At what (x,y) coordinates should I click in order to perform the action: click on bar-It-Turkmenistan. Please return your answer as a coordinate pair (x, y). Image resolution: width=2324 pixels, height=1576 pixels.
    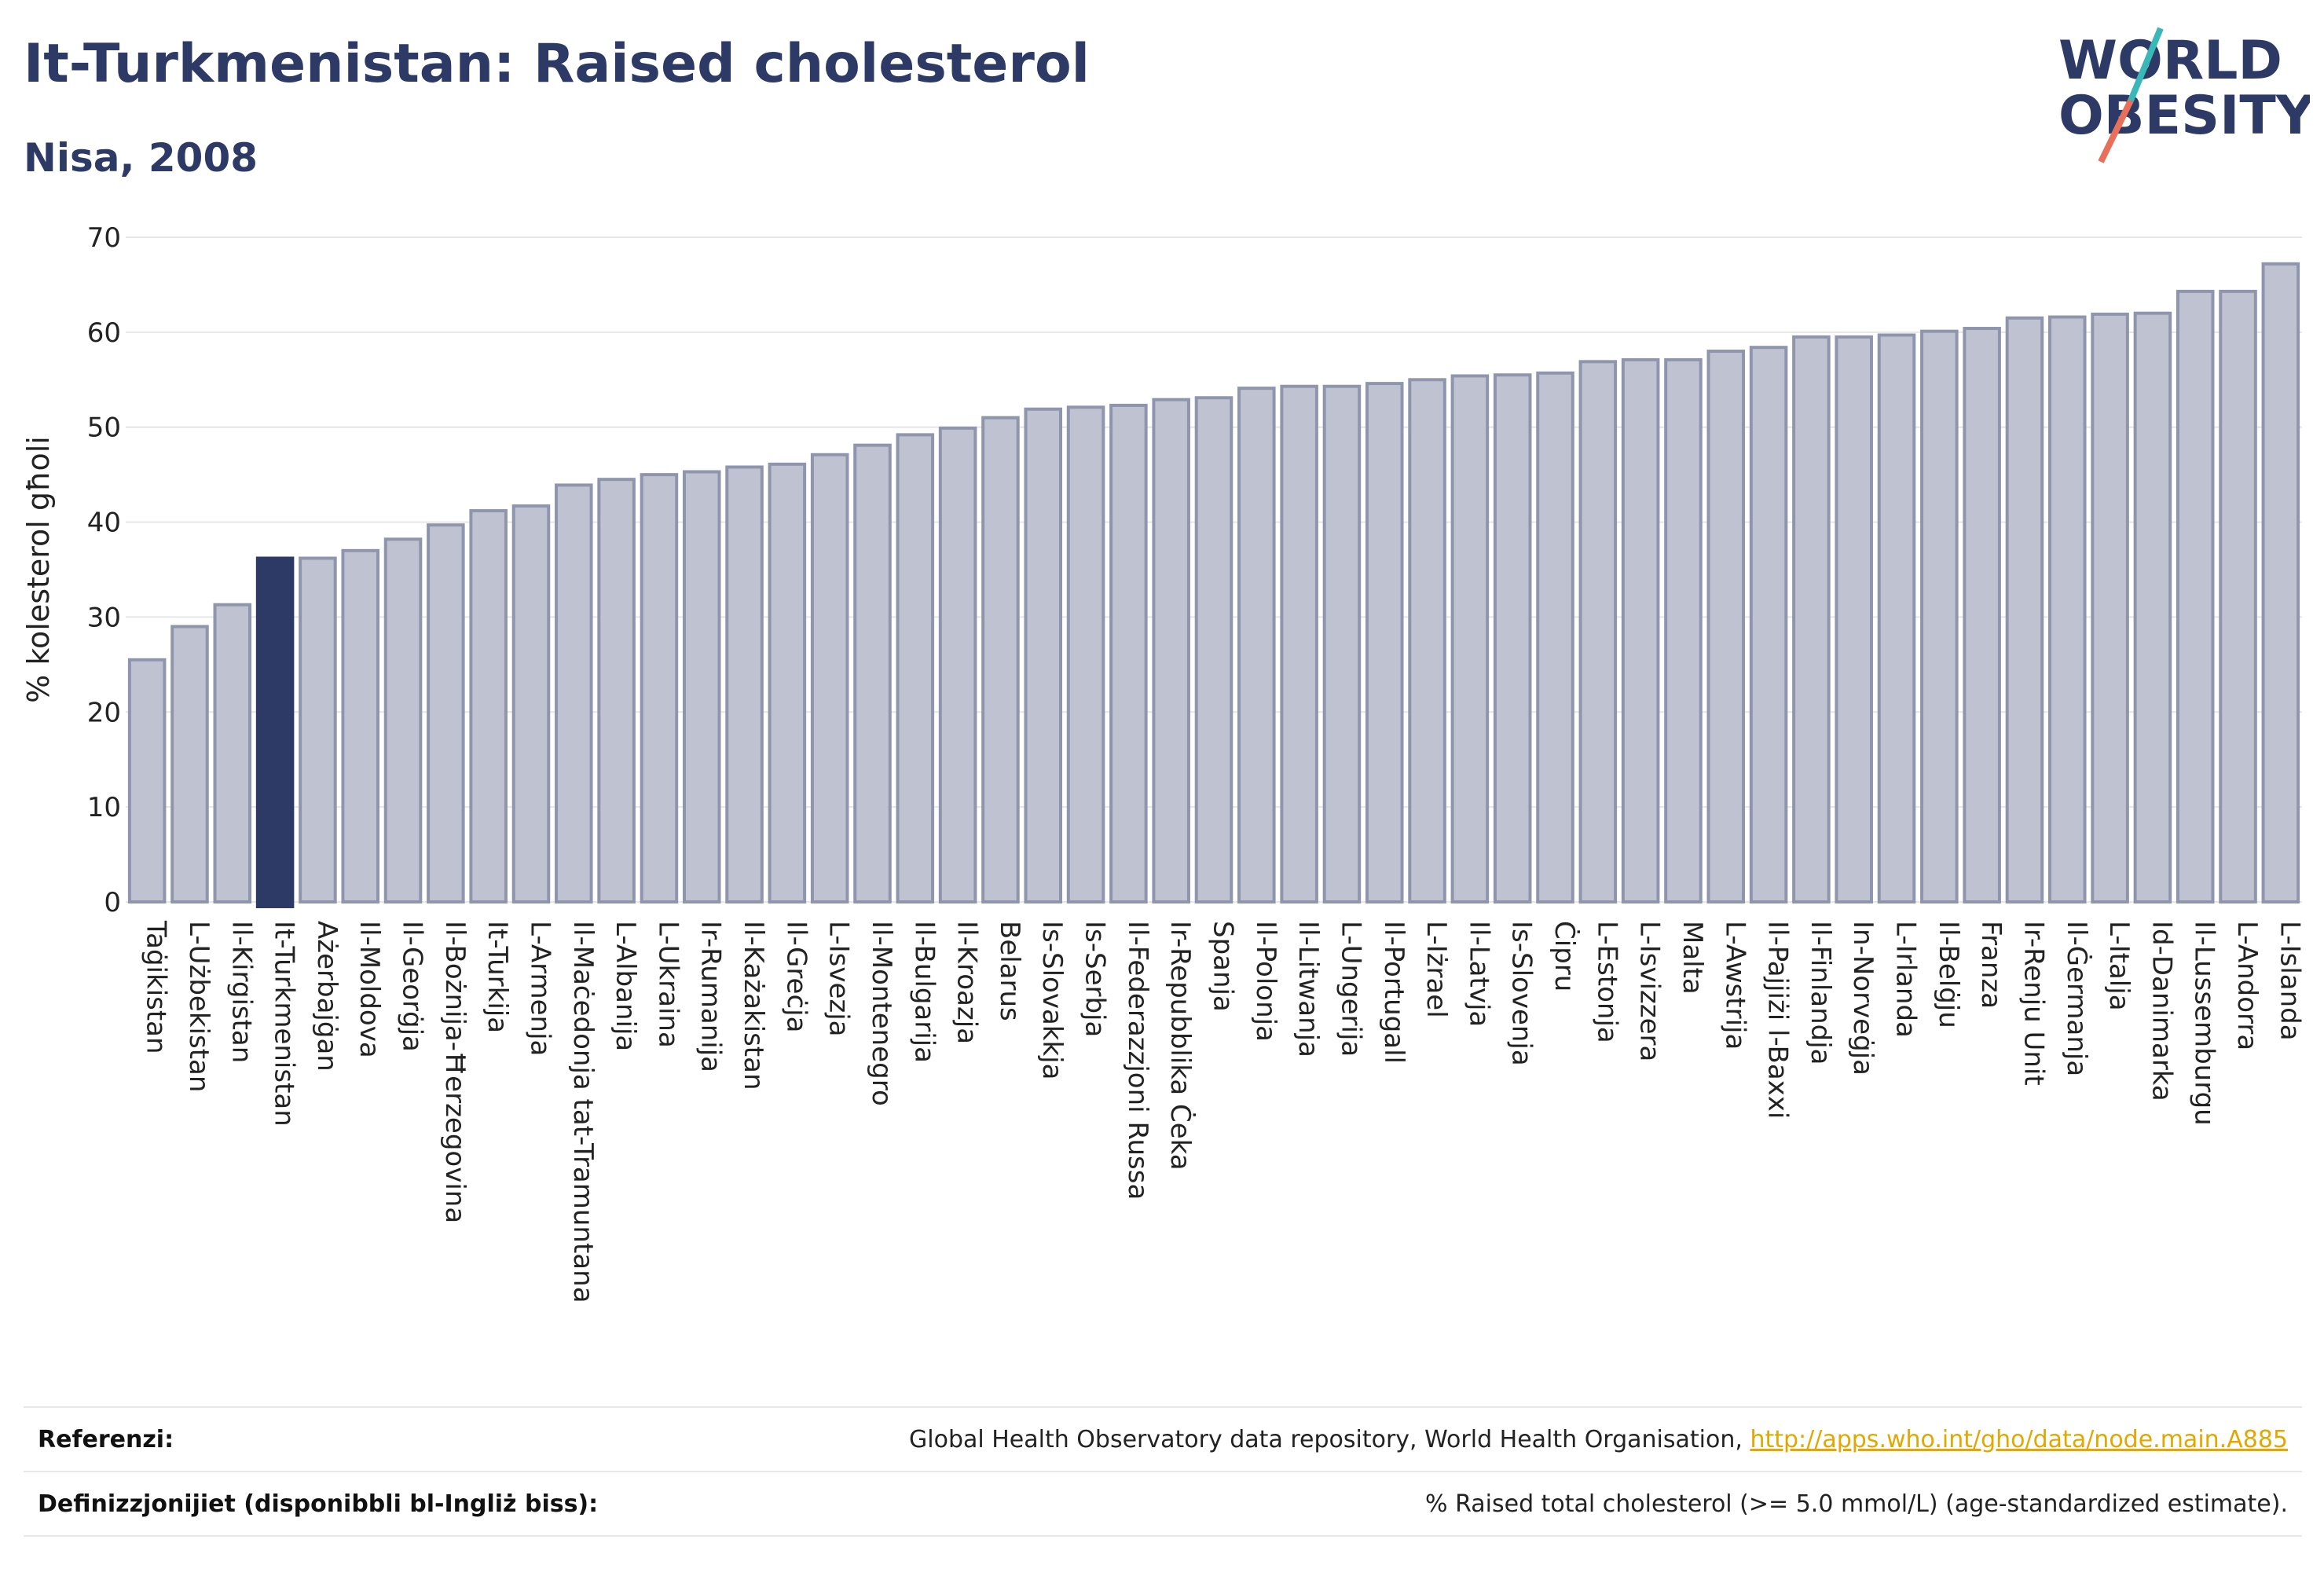
    Looking at the image, I should click on (275, 732).